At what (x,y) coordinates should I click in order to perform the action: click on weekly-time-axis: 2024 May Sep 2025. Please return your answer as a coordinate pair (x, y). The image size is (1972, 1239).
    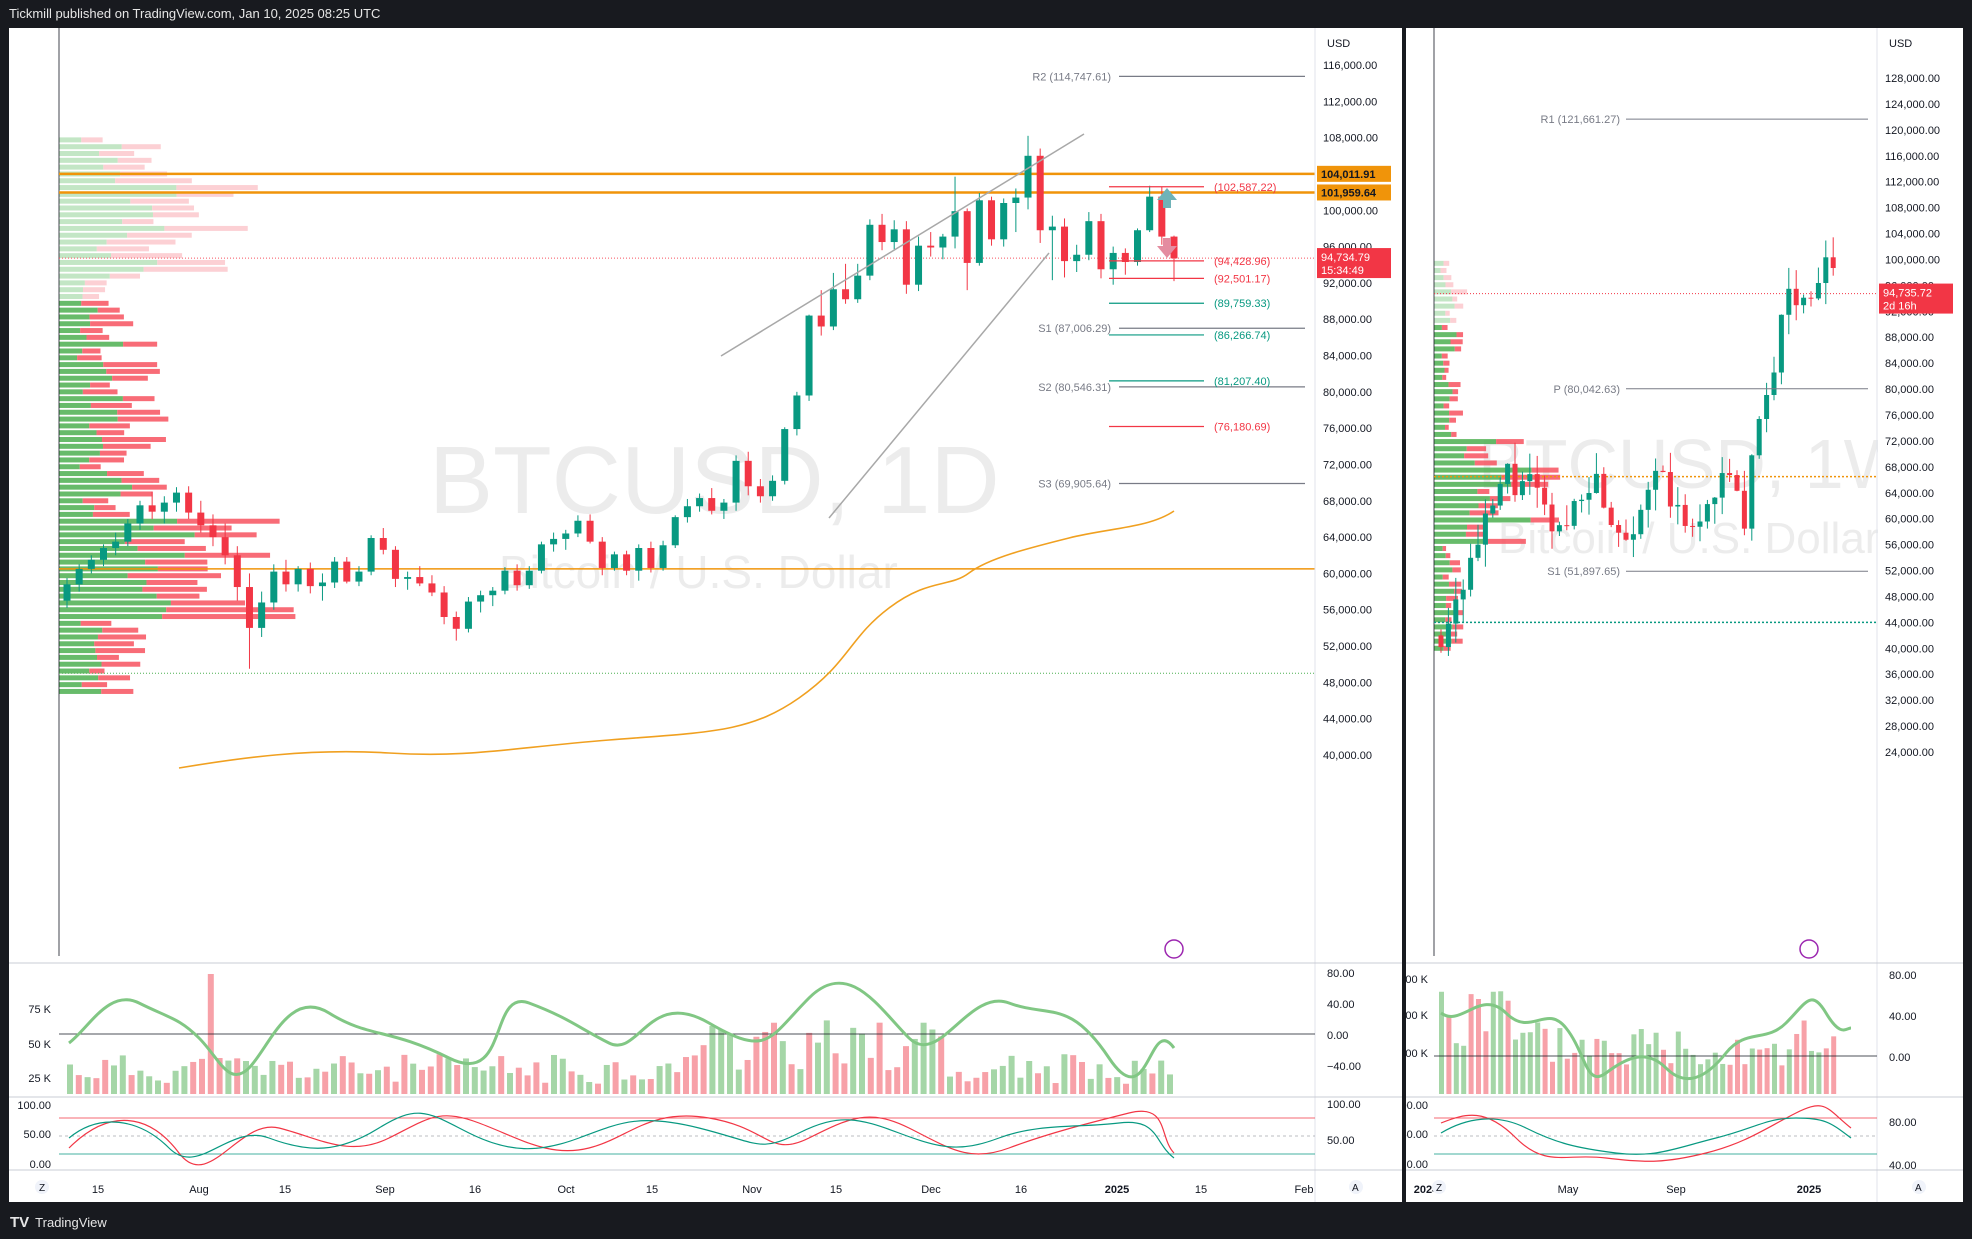
    Looking at the image, I should click on (1617, 1190).